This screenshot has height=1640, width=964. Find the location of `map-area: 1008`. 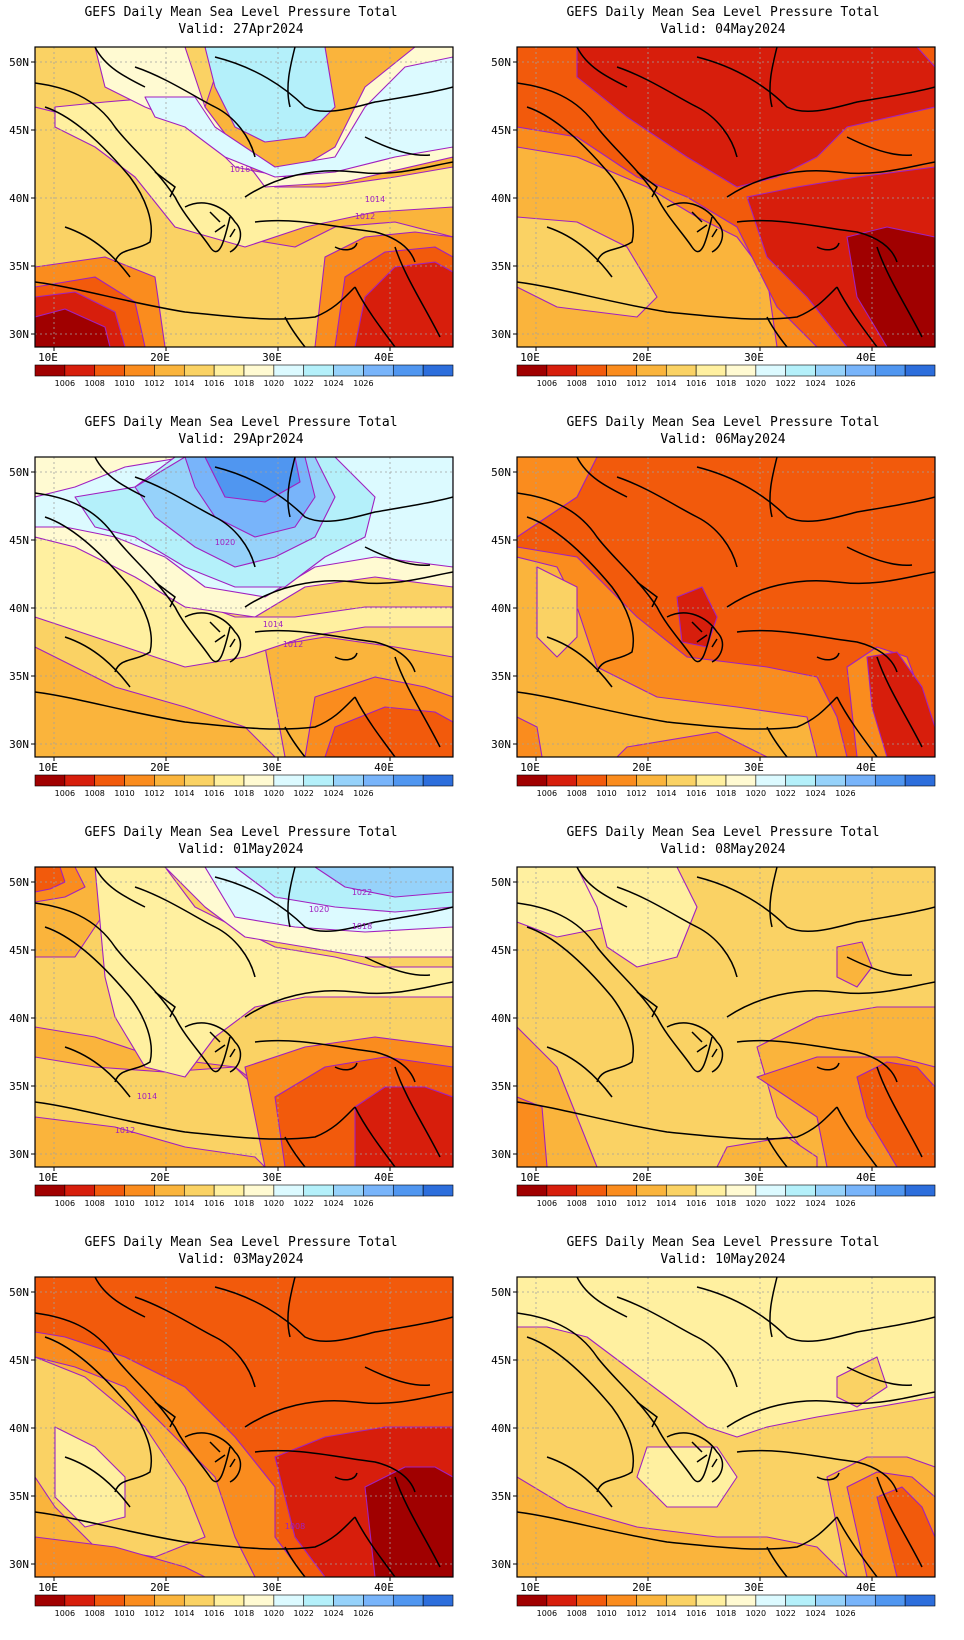

map-area: 1008 is located at coordinates (244, 1427).